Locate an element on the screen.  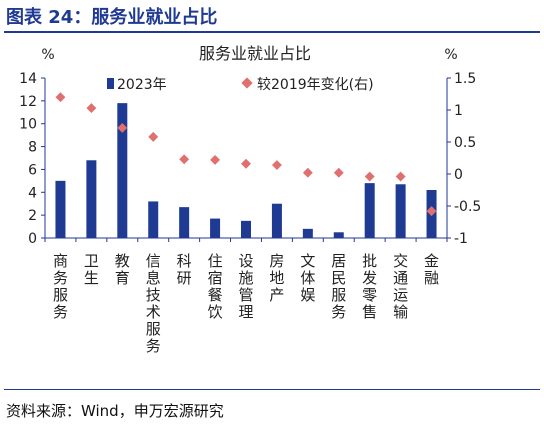
legend-marker-swatch is located at coordinates (247, 83).